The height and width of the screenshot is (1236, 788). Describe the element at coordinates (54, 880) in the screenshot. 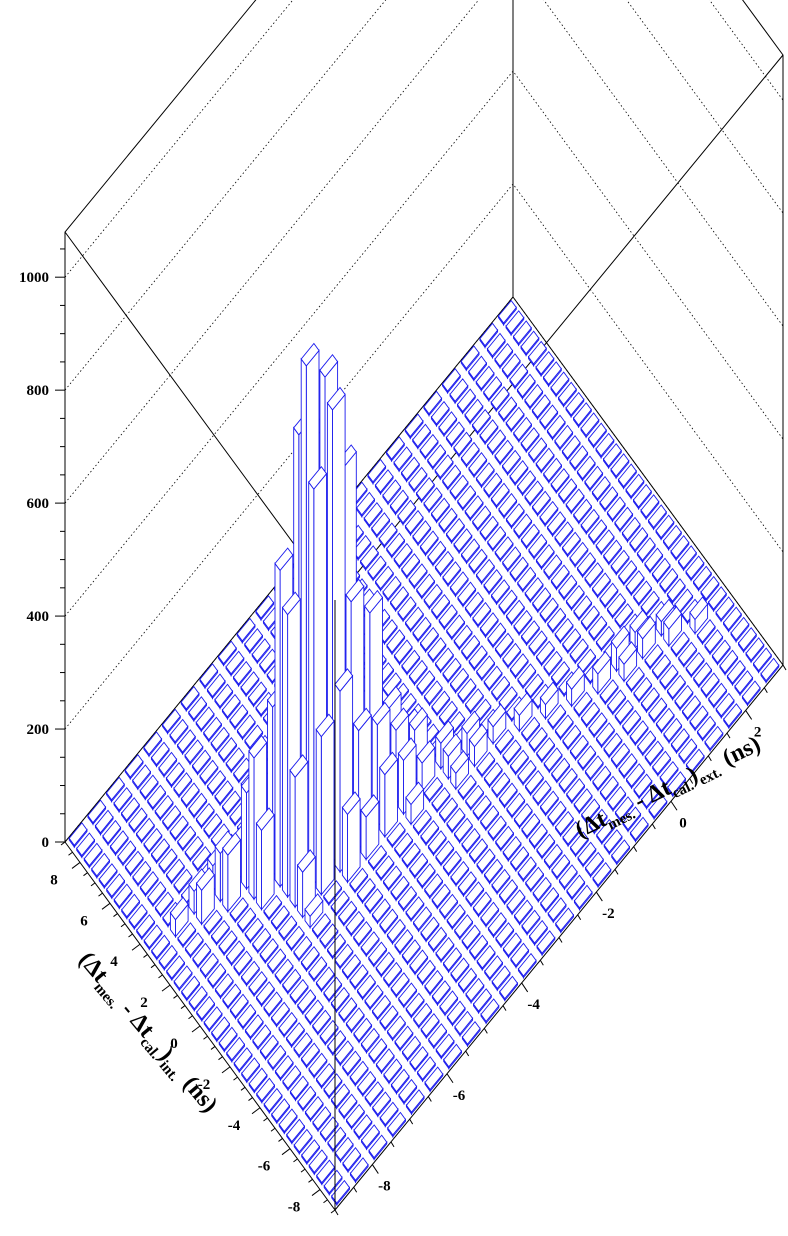

I see `y-tick-label: 8` at that location.